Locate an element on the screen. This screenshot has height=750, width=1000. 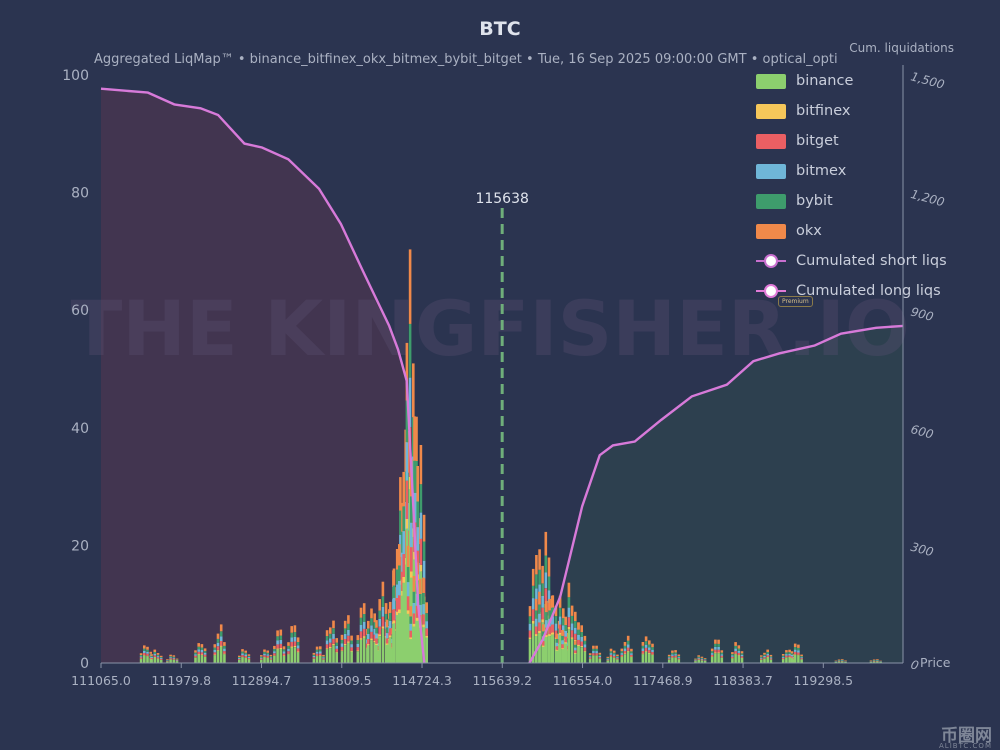
legend-label-bitmex: bitmex is located at coordinates (821, 171).